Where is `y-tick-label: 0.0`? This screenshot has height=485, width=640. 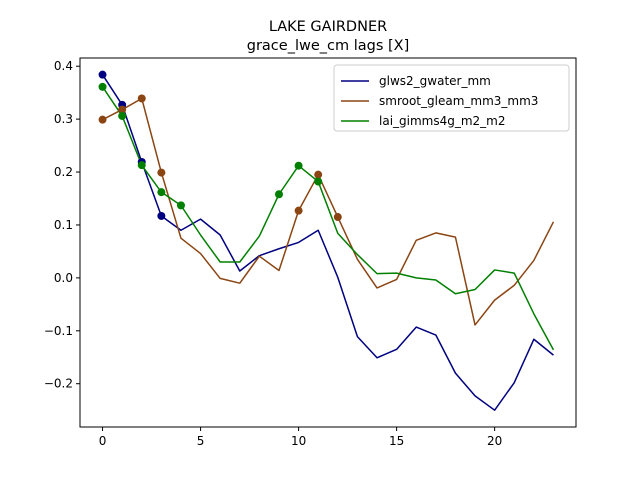 y-tick-label: 0.0 is located at coordinates (63, 278).